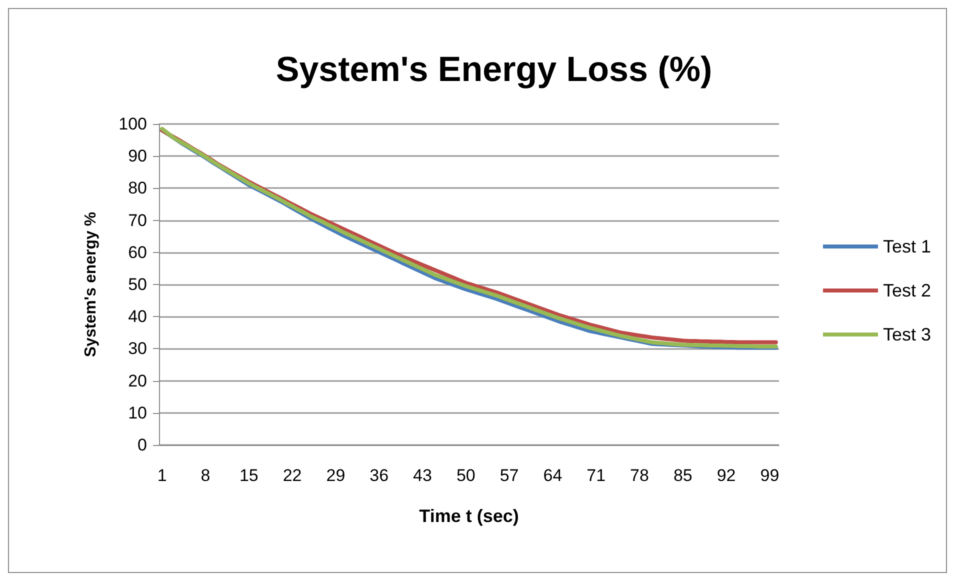 The height and width of the screenshot is (581, 955). I want to click on x-tick-label: 36, so click(379, 475).